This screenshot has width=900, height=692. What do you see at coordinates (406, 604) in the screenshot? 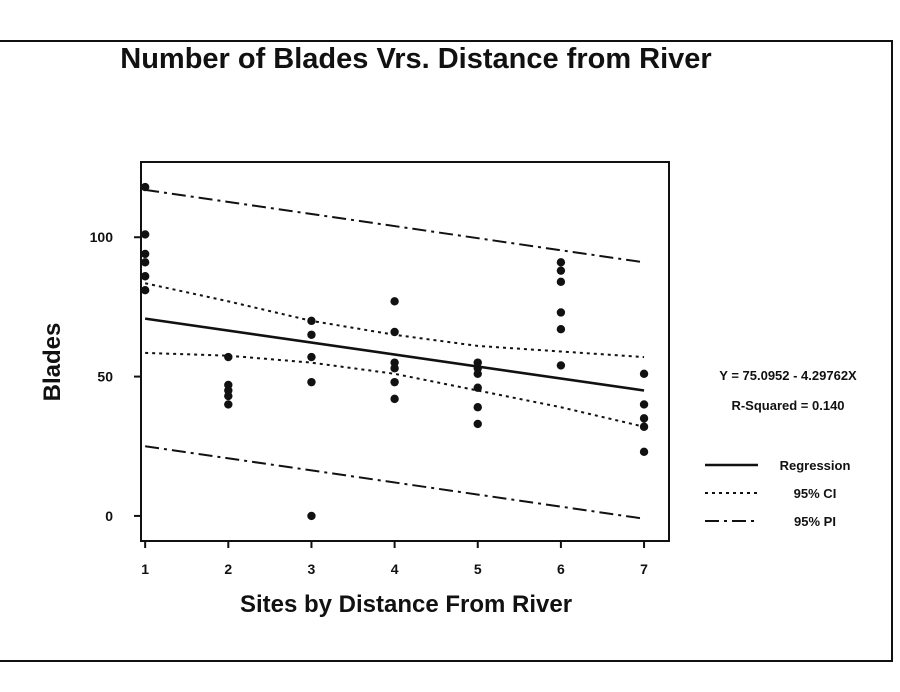
I see `x-axis-label: Sites by Distance From River` at bounding box center [406, 604].